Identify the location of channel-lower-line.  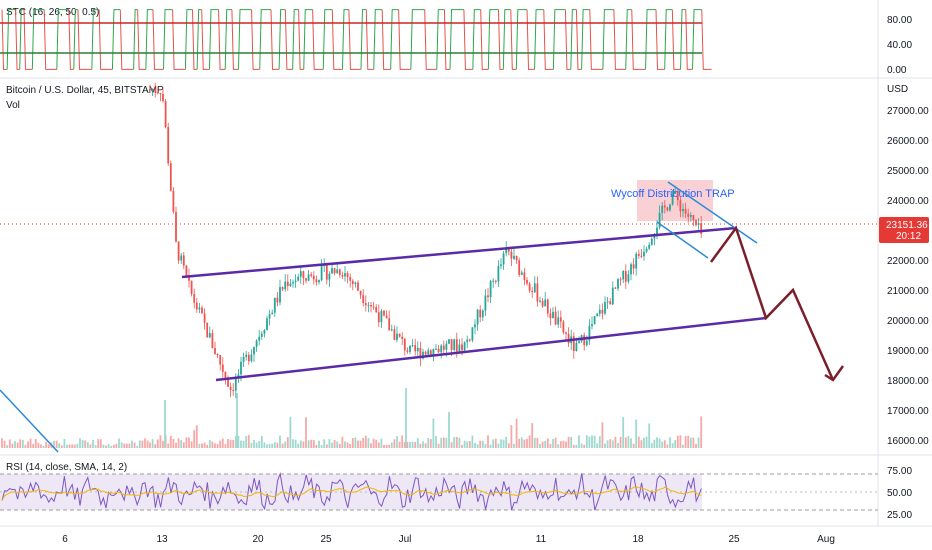
(491, 349).